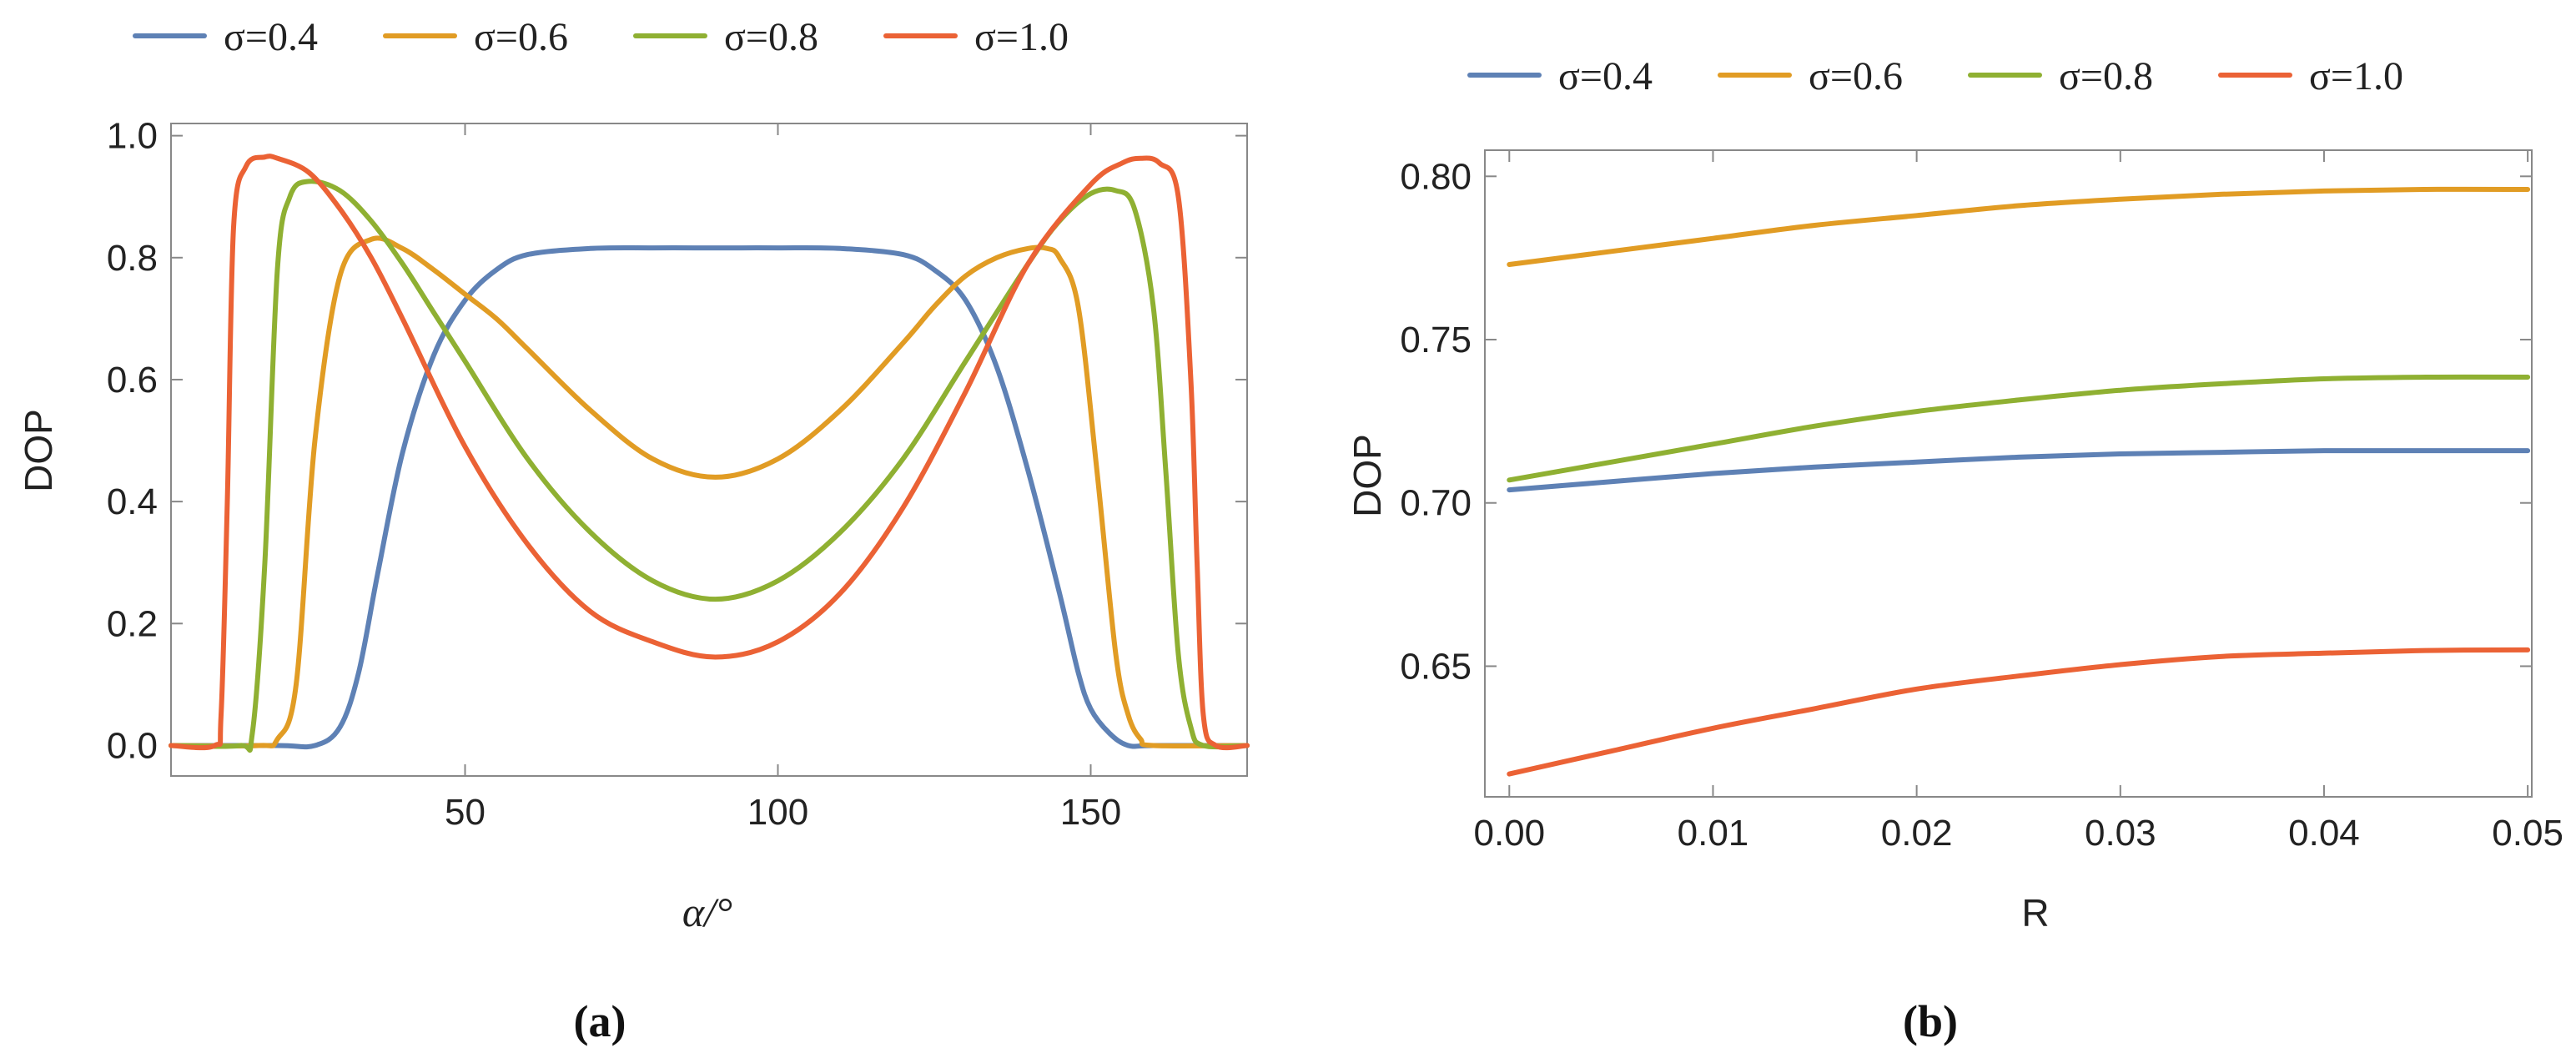 The image size is (2576, 1053). What do you see at coordinates (707, 912) in the screenshot?
I see `x-axis-title-a: α/°` at bounding box center [707, 912].